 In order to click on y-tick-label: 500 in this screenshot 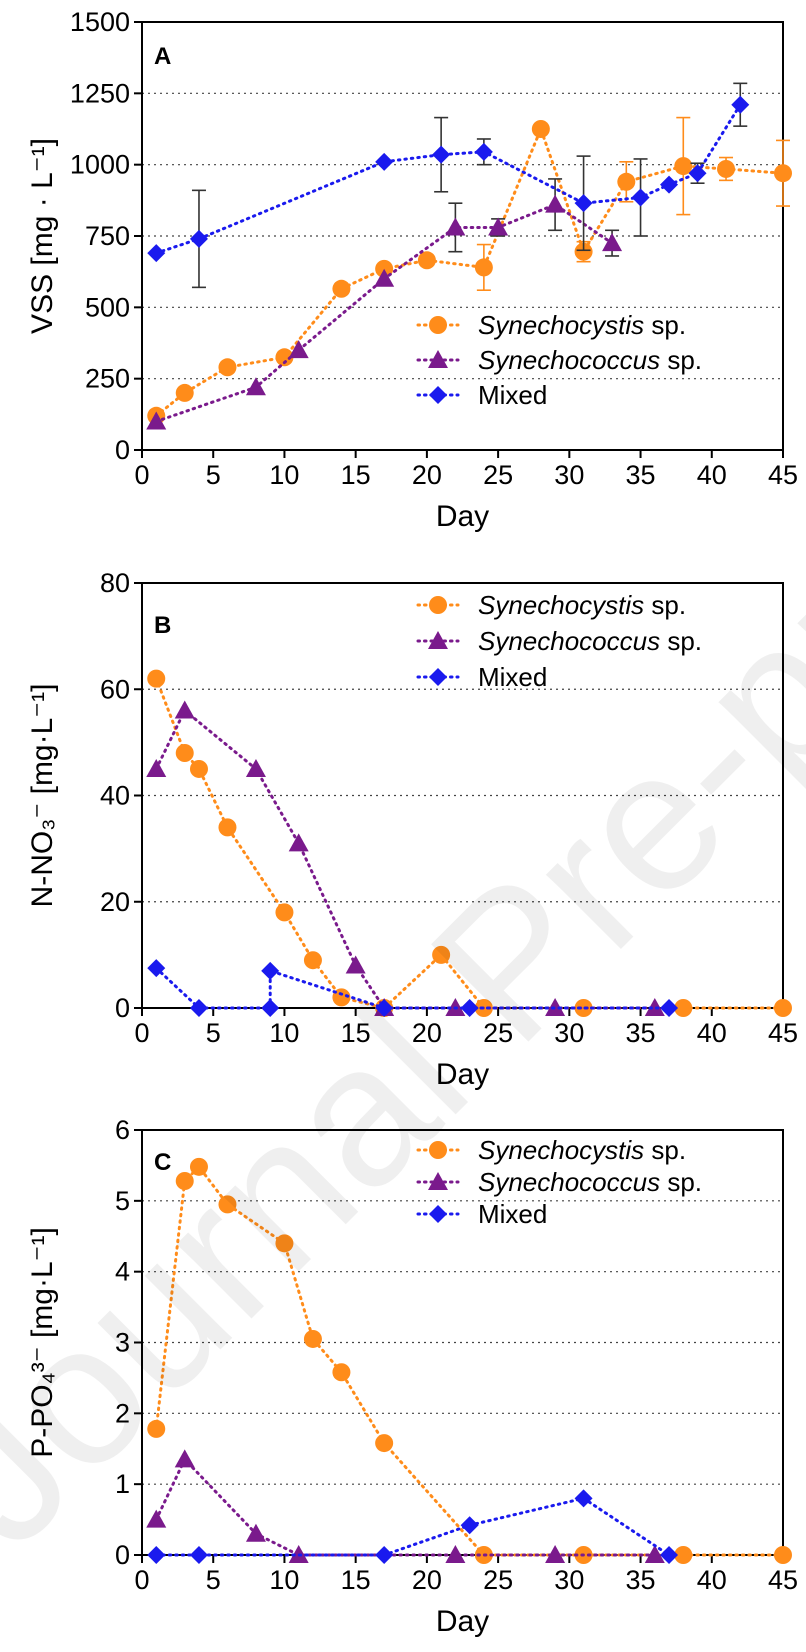, I will do `click(107, 307)`.